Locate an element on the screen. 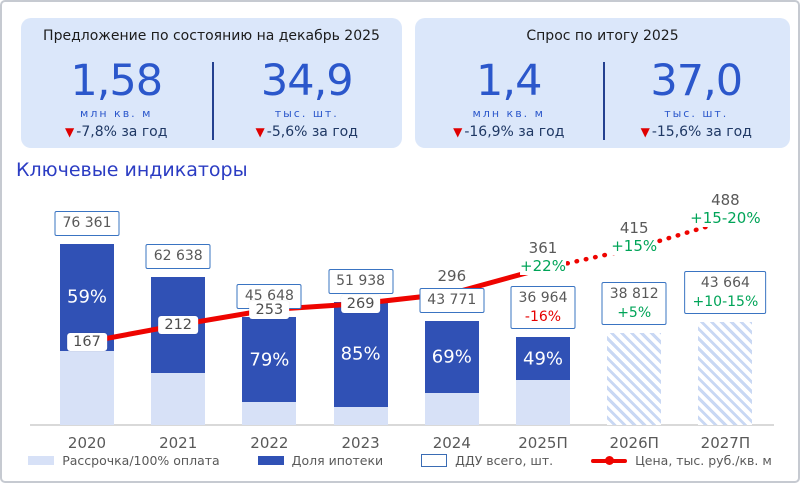  ddu-total-change: -16% is located at coordinates (543, 317).